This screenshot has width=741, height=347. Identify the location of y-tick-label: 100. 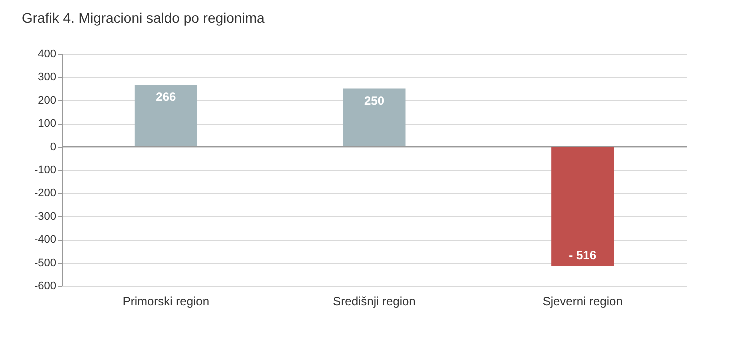
(47, 124).